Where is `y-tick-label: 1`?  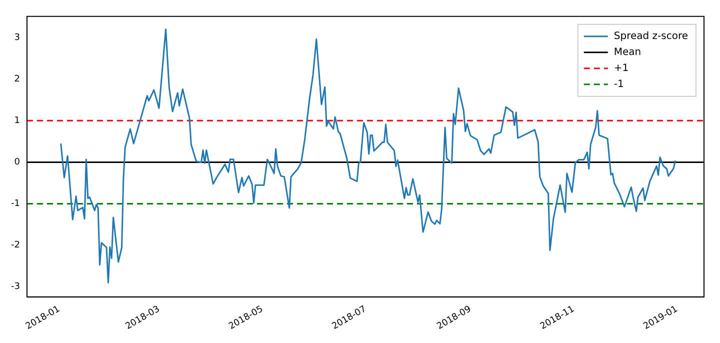
y-tick-label: 1 is located at coordinates (17, 121).